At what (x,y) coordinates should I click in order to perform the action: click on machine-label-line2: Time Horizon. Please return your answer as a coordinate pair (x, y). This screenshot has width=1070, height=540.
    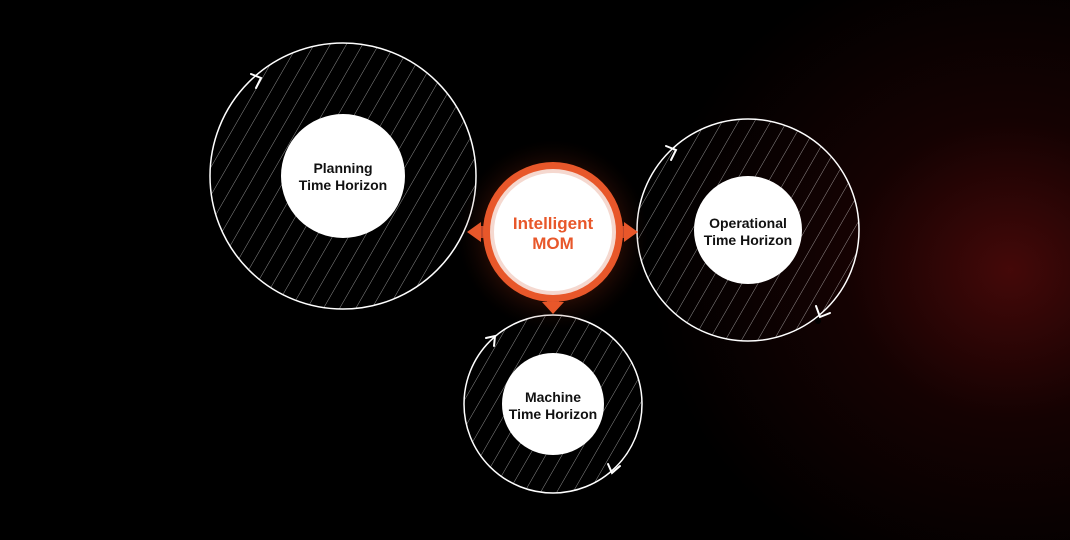
    Looking at the image, I should click on (553, 414).